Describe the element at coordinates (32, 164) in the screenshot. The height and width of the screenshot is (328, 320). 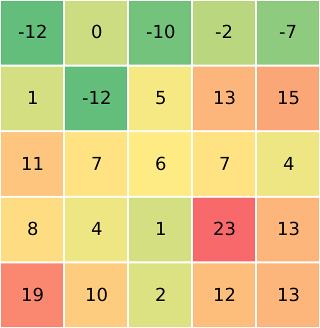
I see `data-label: 11` at that location.